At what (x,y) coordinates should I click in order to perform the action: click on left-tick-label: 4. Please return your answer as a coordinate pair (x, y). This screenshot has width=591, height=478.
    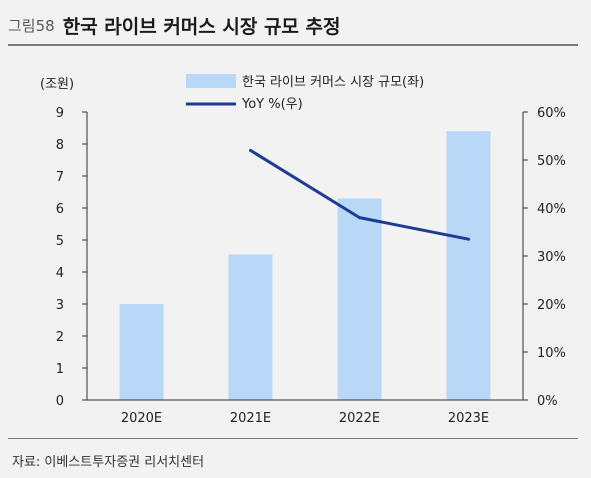
    Looking at the image, I should click on (60, 273).